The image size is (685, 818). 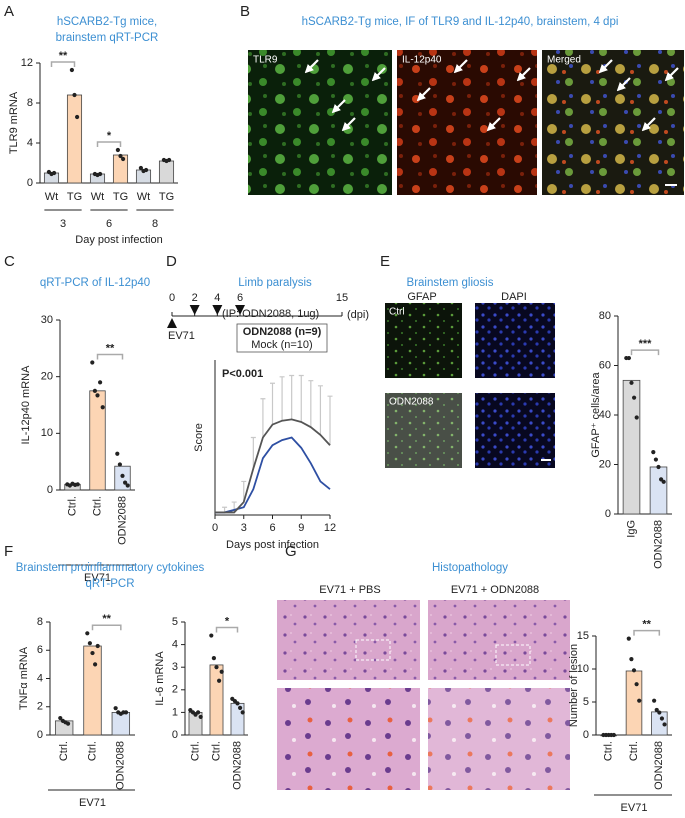 I want to click on timeline-tick-label: 4, so click(x=217, y=298).